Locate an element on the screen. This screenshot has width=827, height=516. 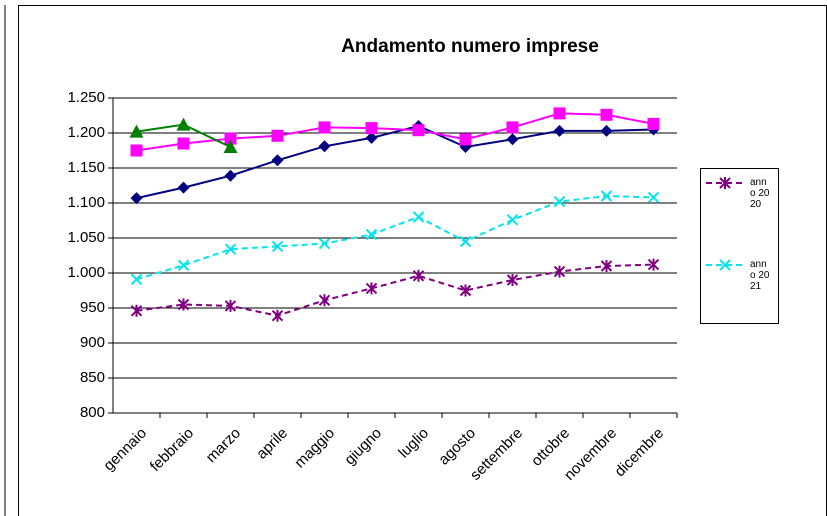
legend-label-box: anno 2020 is located at coordinates (760, 193).